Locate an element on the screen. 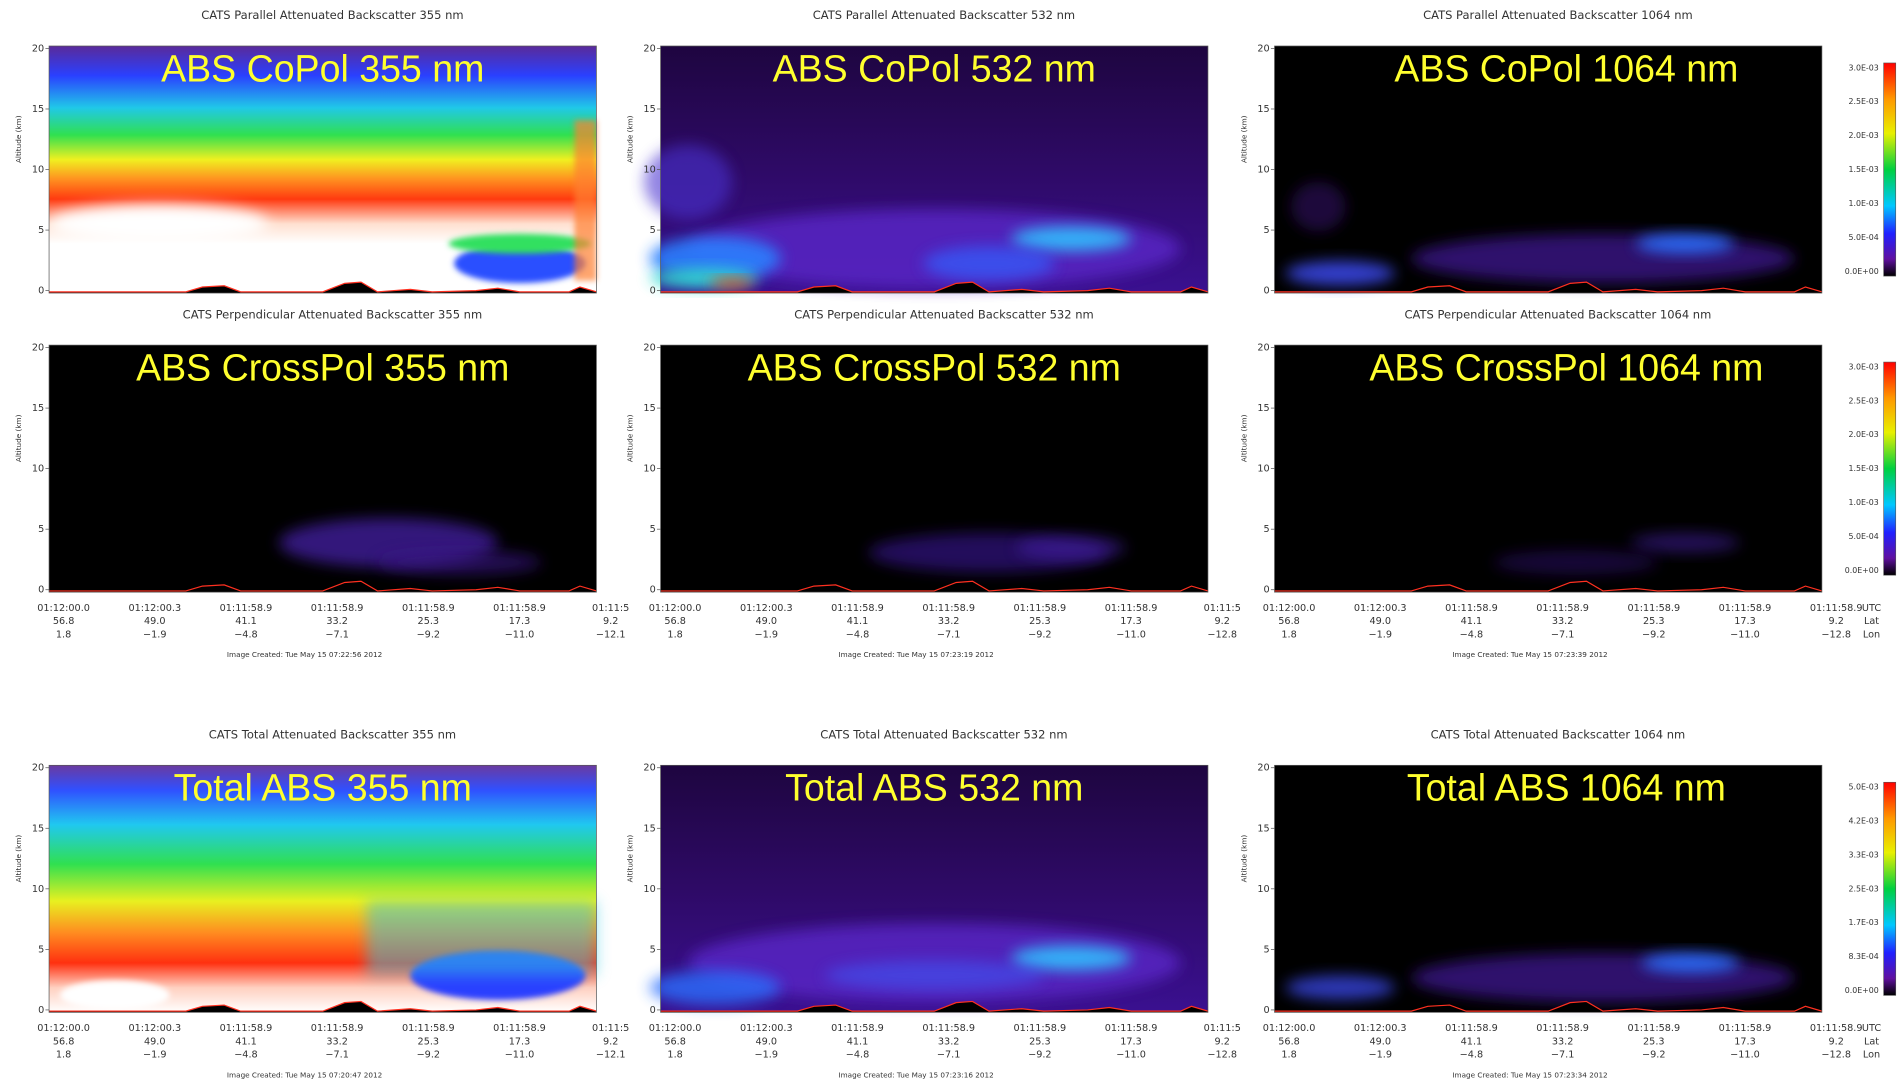  panel-label: Total ABS 532 nm is located at coordinates (934, 788).